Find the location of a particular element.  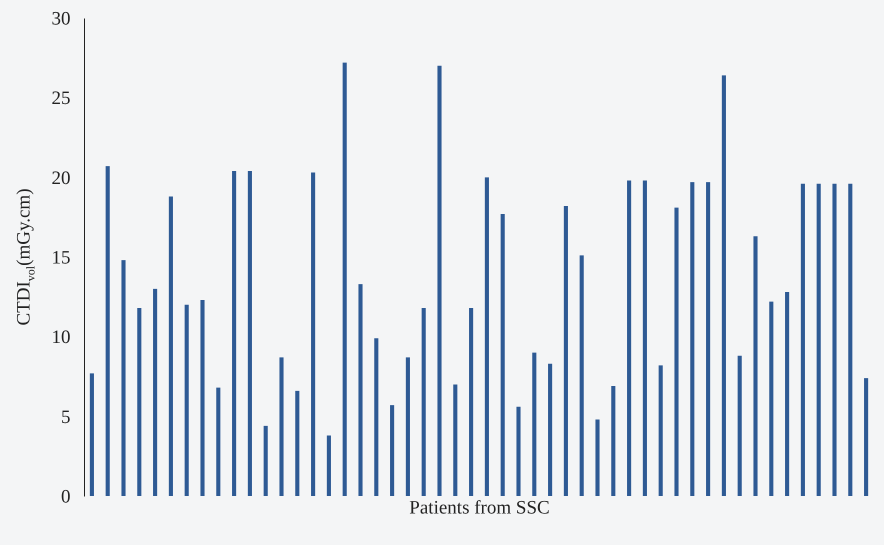

y-tick-label: 15 is located at coordinates (61, 258).